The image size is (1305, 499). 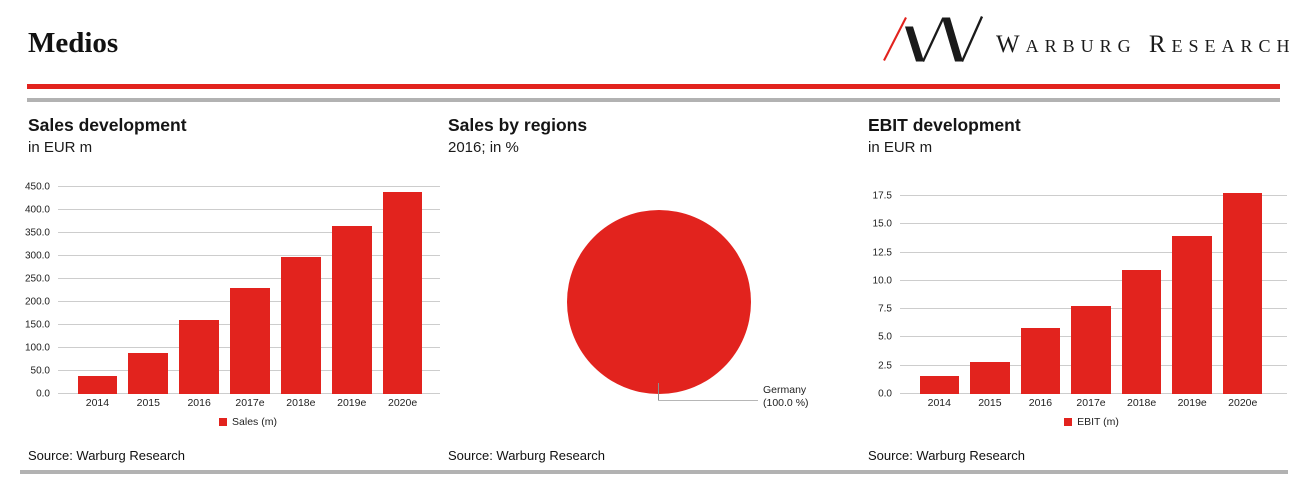 I want to click on bottom-rule, so click(x=654, y=472).